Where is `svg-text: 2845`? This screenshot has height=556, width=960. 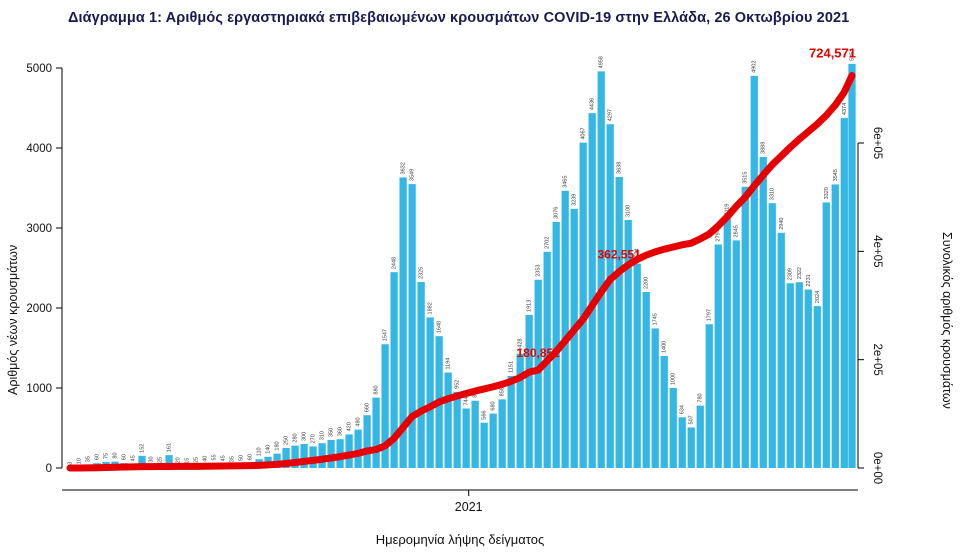
svg-text: 2845 is located at coordinates (737, 231).